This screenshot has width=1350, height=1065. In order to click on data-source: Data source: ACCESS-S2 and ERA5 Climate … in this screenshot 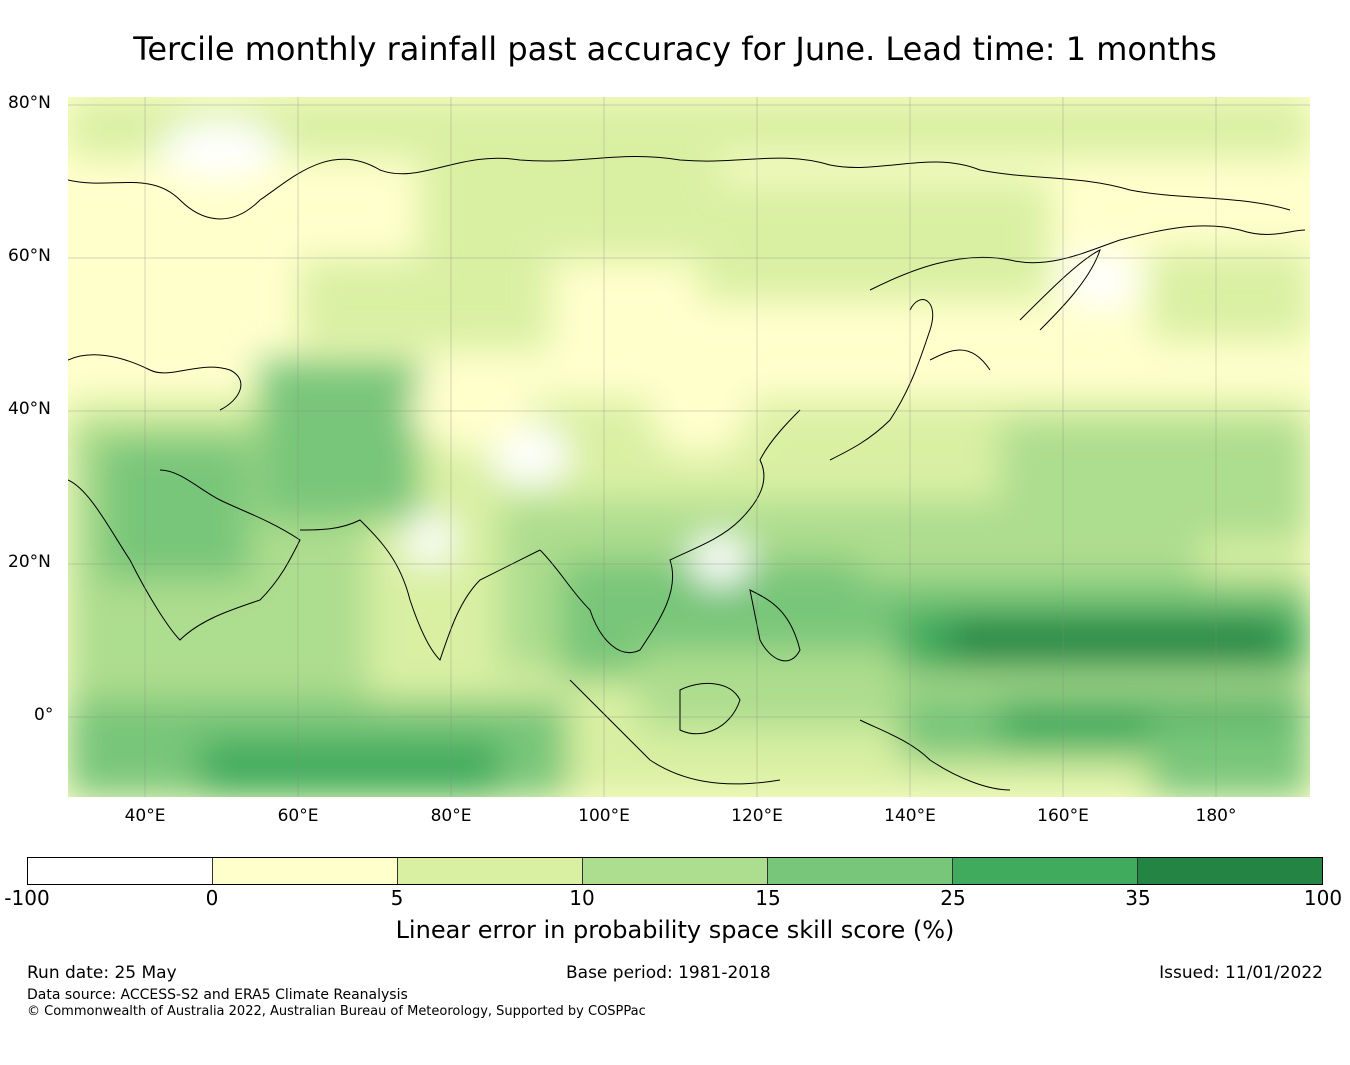, I will do `click(217, 995)`.